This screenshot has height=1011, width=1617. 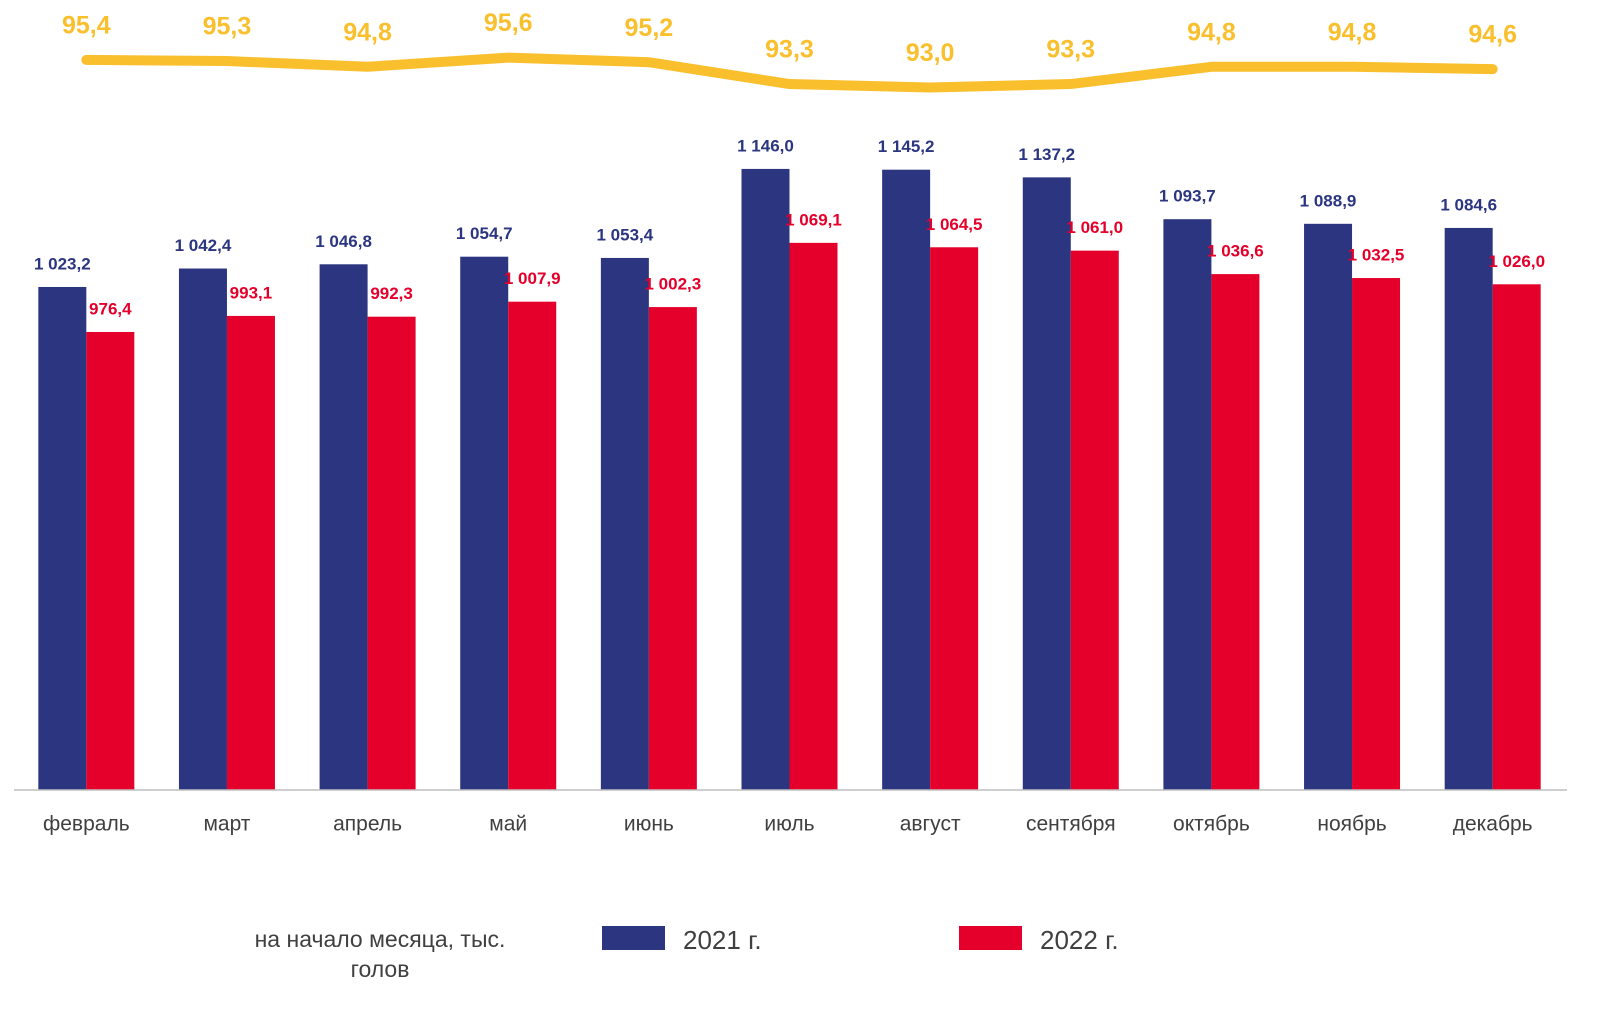 I want to click on data-label: 1 137,2, so click(x=1046, y=154).